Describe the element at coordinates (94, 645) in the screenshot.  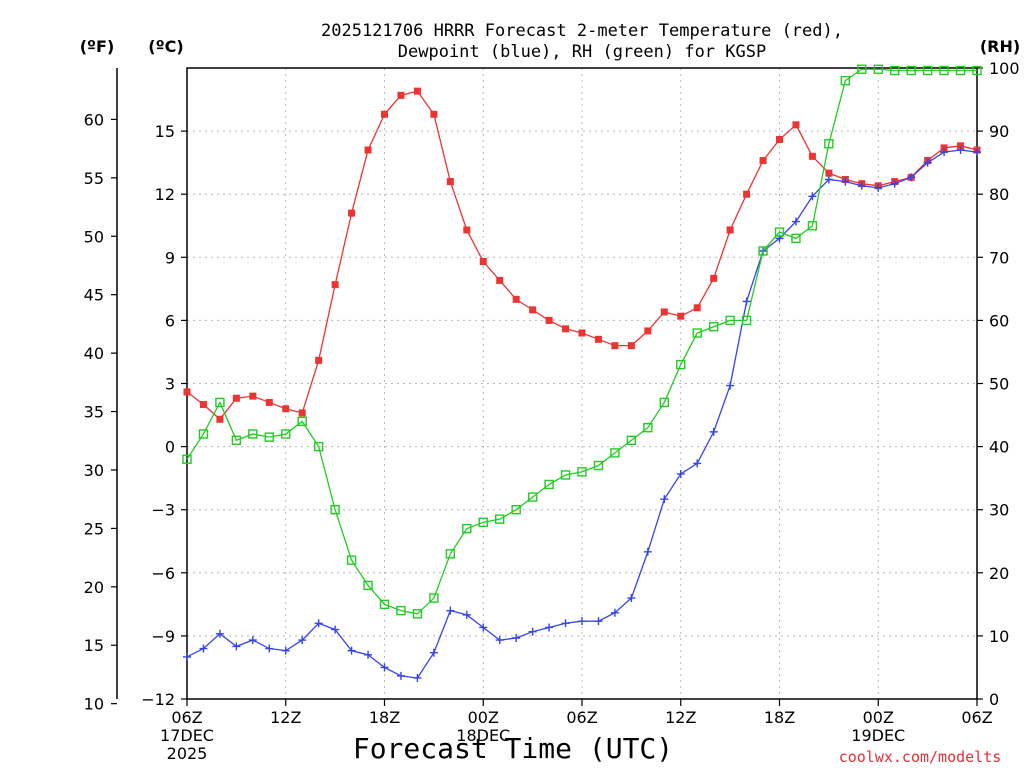
I see `fahrenheit-tick-label: 15` at that location.